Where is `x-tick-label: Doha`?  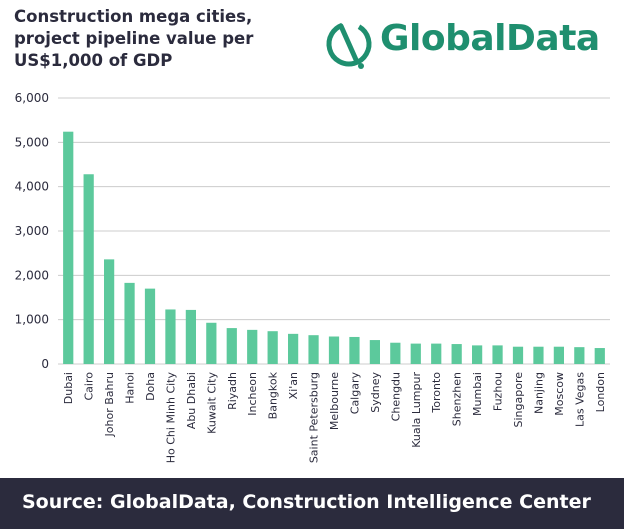 x-tick-label: Doha is located at coordinates (150, 386).